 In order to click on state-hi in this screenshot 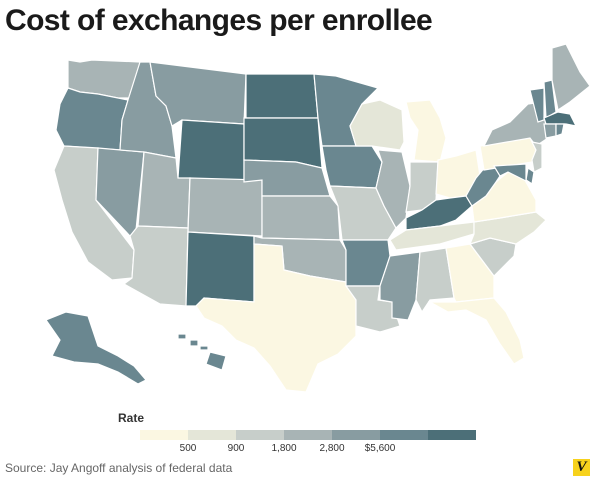, I will do `click(202, 352)`.